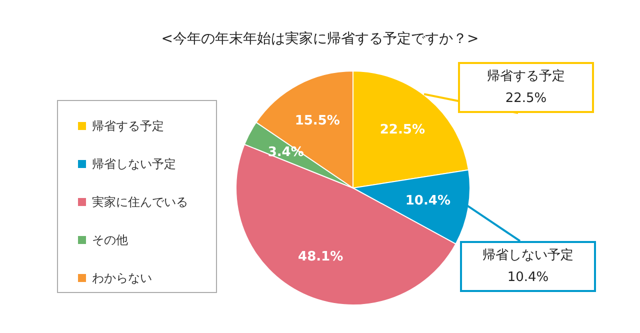  What do you see at coordinates (321, 256) in the screenshot?
I see `data-label: 48.1%` at bounding box center [321, 256].